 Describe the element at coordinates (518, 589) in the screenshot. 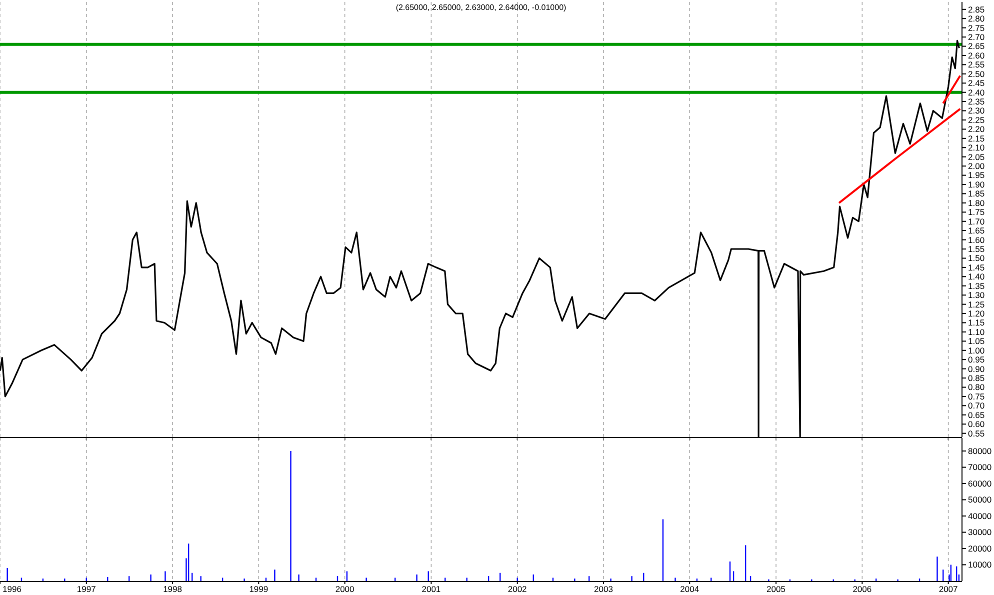

I see `x-tick-label: 2002` at that location.